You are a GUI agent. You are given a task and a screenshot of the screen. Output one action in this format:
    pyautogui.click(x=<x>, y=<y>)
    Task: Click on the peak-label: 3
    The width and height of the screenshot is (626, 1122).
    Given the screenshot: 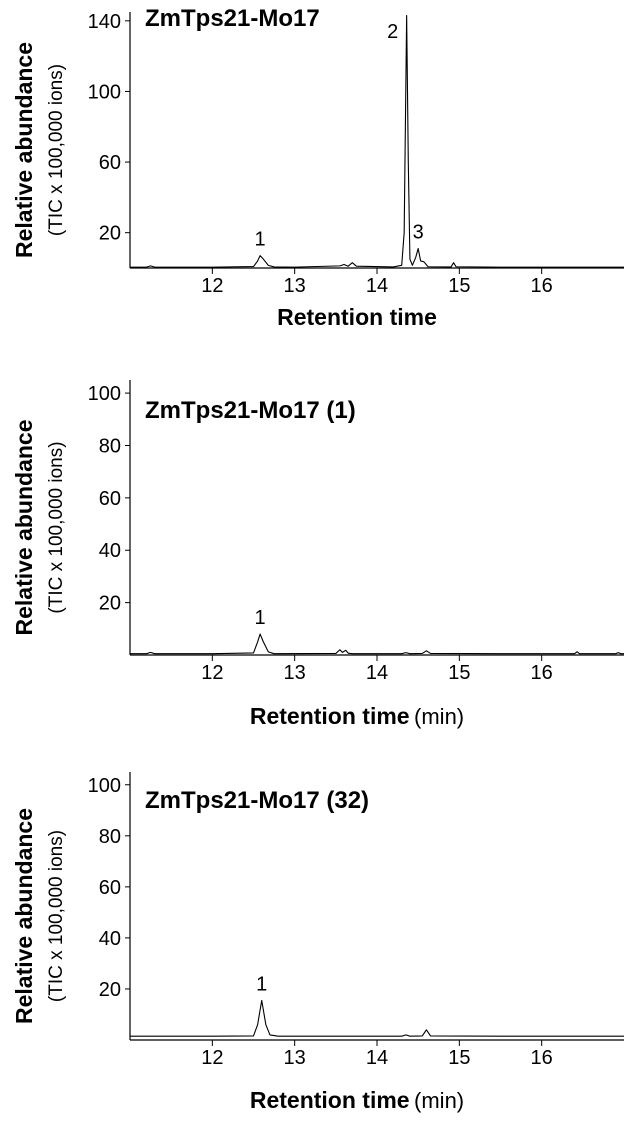 What is the action you would take?
    pyautogui.click(x=418, y=233)
    